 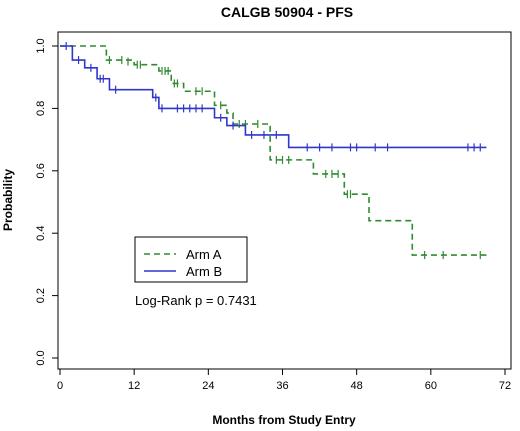 I want to click on y-tick-label: 0.0, so click(x=41, y=357).